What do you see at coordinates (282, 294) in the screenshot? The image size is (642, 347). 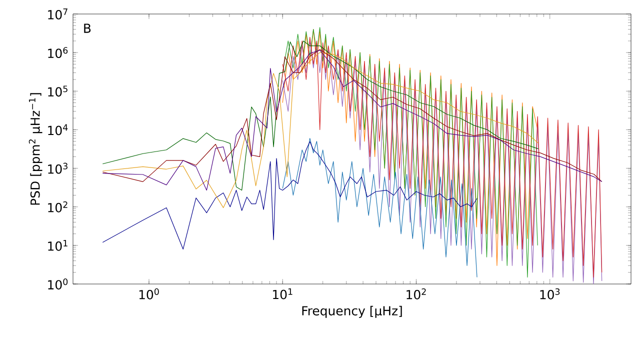 I see `x-tick-label: 10$^{1}$` at bounding box center [282, 294].